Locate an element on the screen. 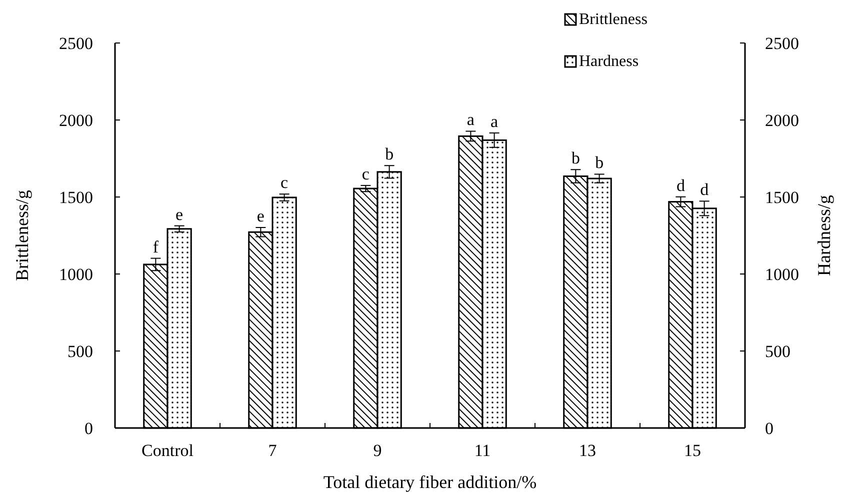 The height and width of the screenshot is (504, 845). x-tick-label: Control is located at coordinates (168, 450).